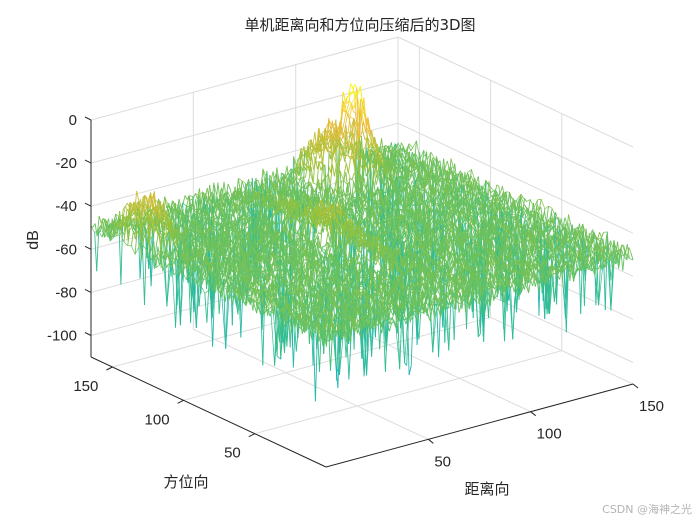 This screenshot has height=525, width=700. Describe the element at coordinates (549, 434) in the screenshot. I see `x-tick-label: 100` at that location.